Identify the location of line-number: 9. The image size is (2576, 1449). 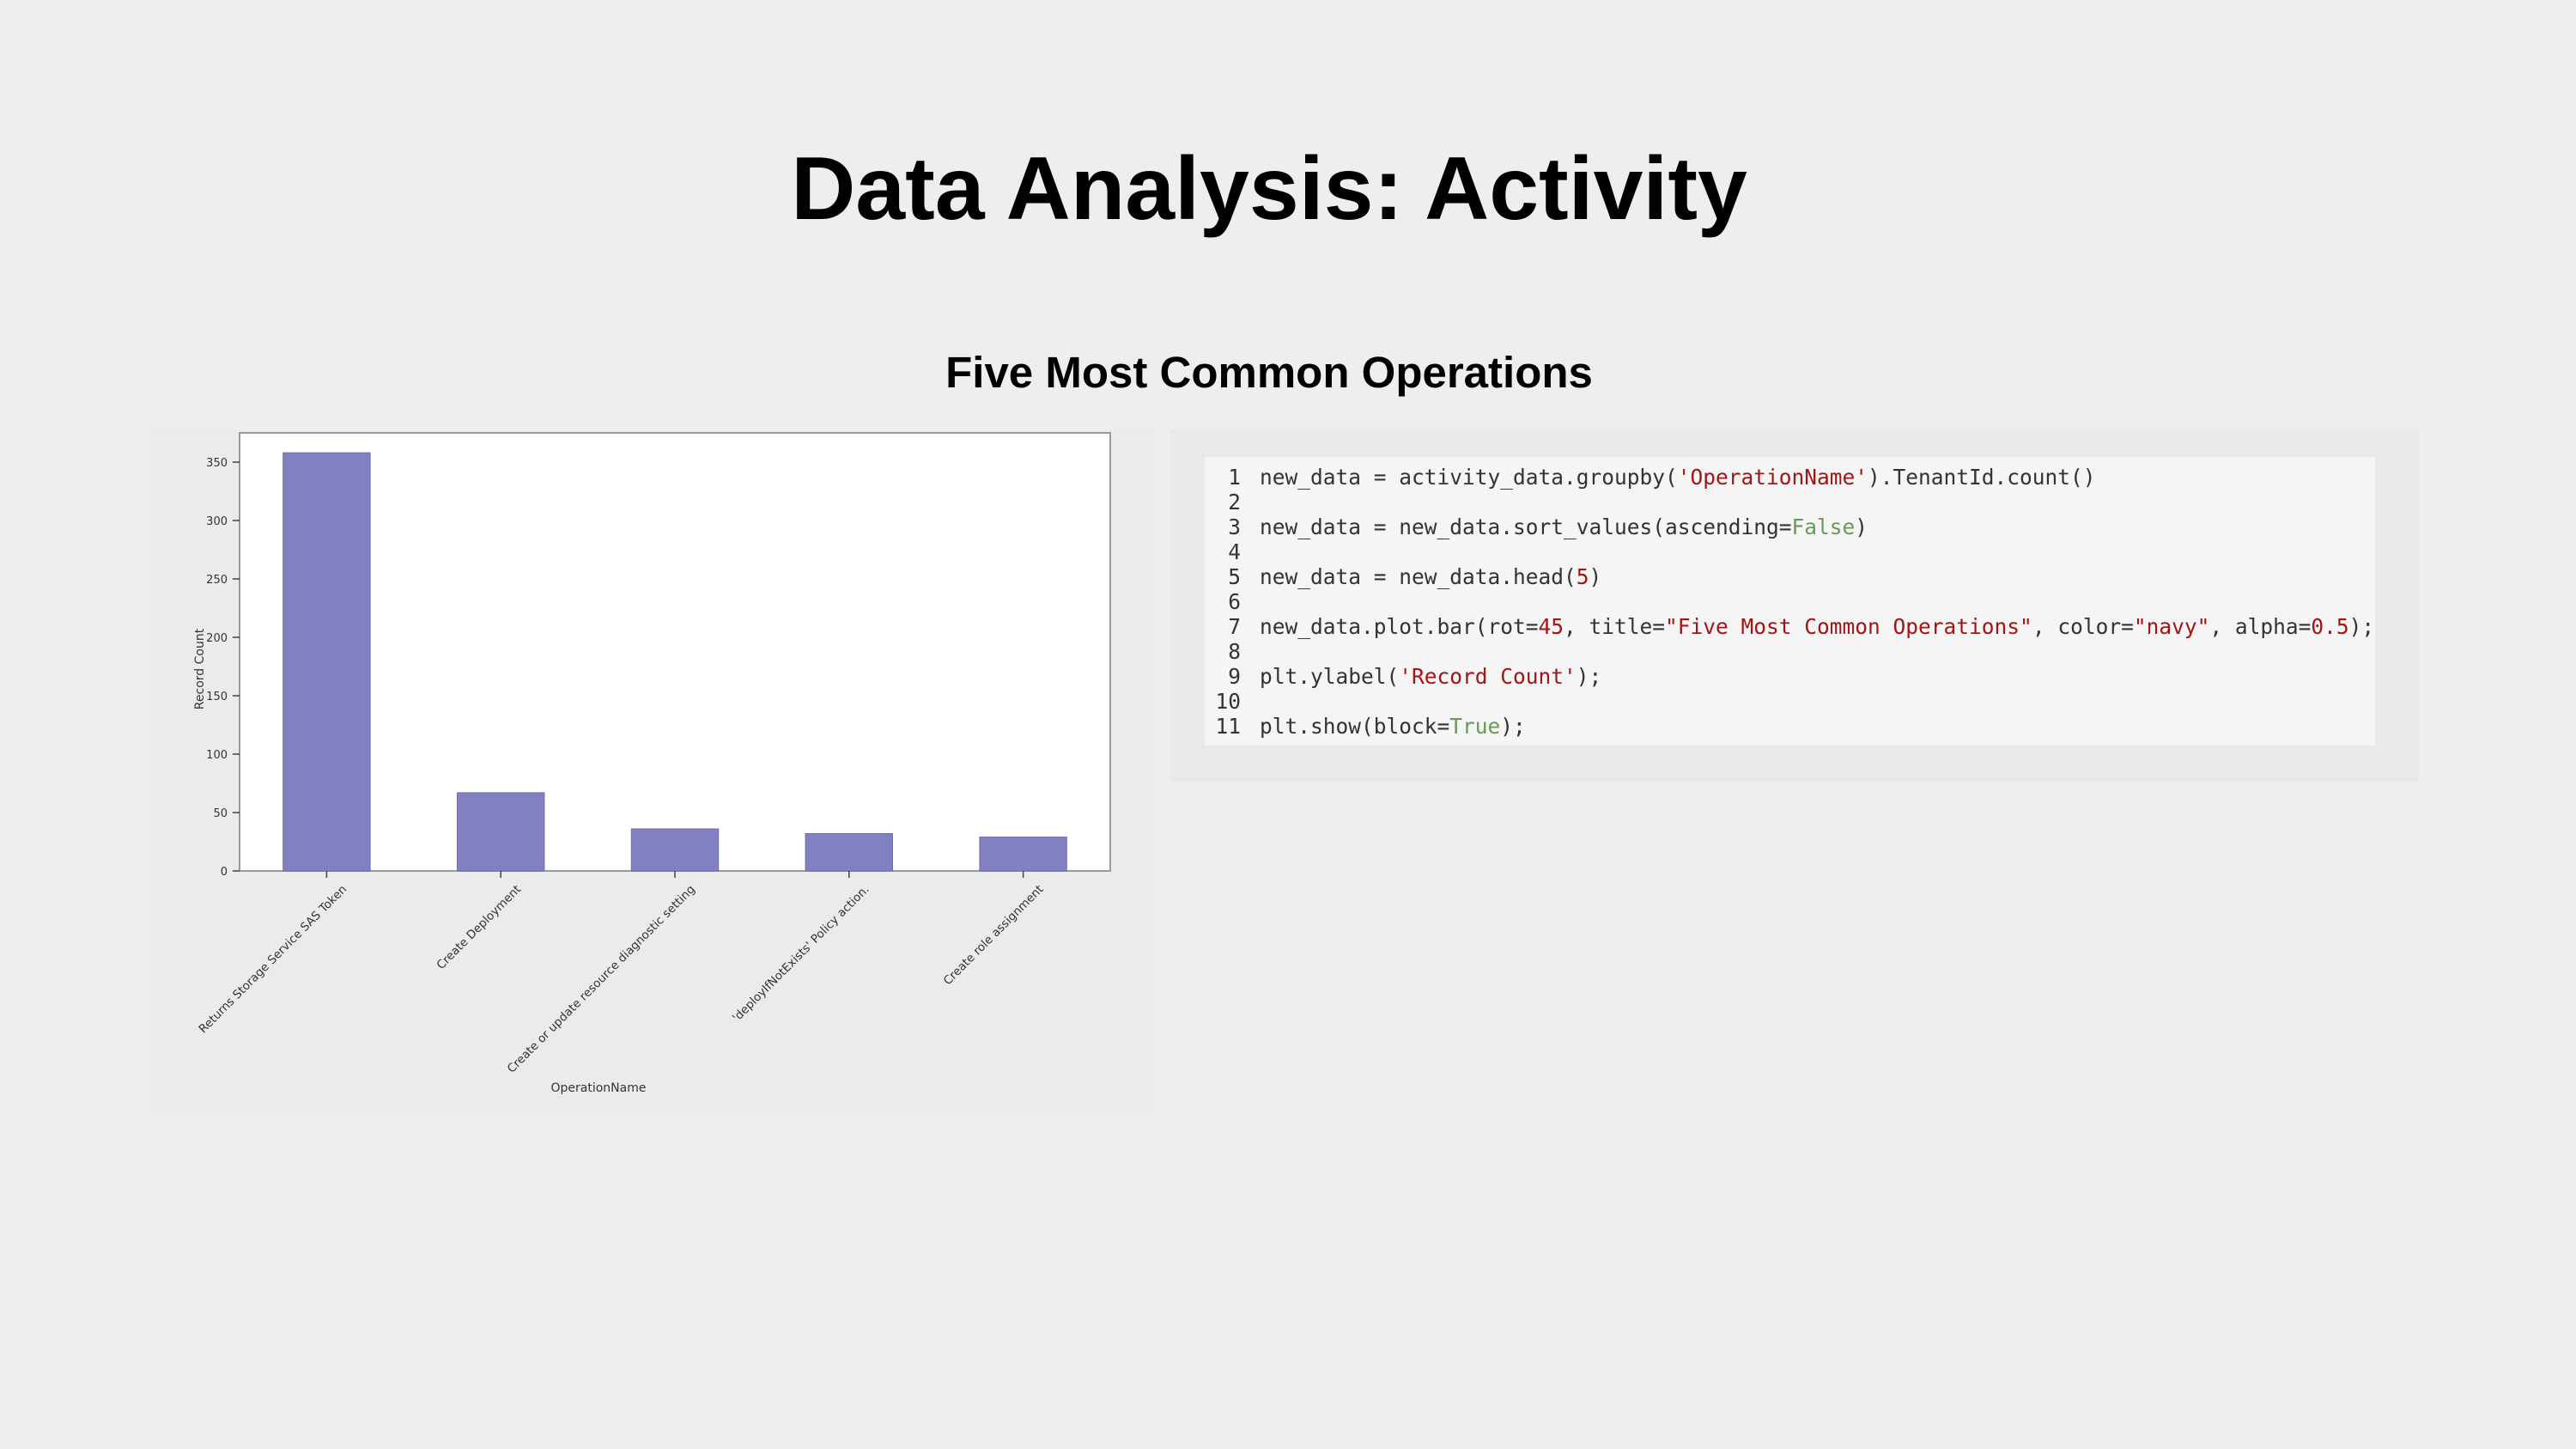
(1235, 676).